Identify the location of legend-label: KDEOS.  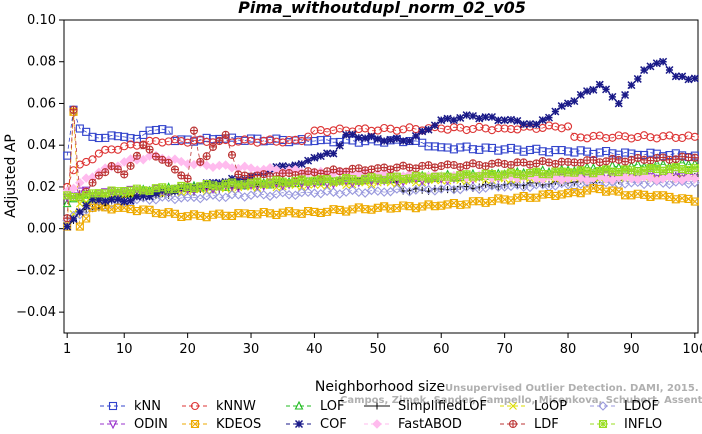
(238, 424).